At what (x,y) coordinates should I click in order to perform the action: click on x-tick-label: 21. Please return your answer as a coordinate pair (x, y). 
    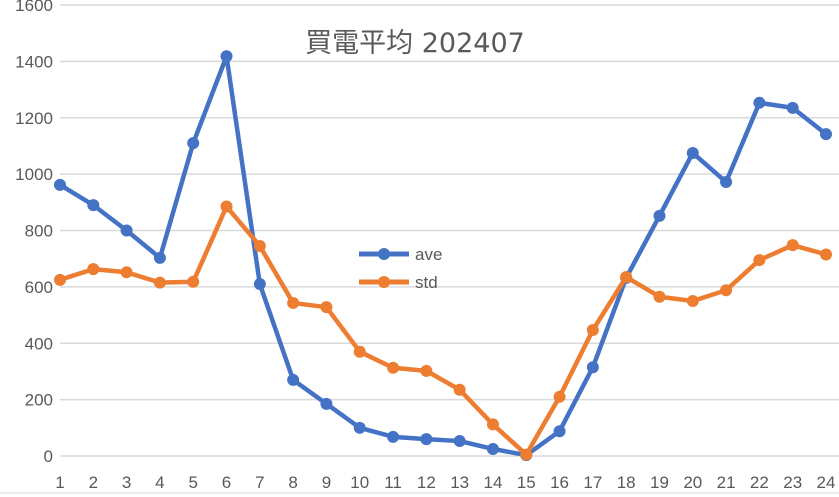
    Looking at the image, I should click on (726, 482).